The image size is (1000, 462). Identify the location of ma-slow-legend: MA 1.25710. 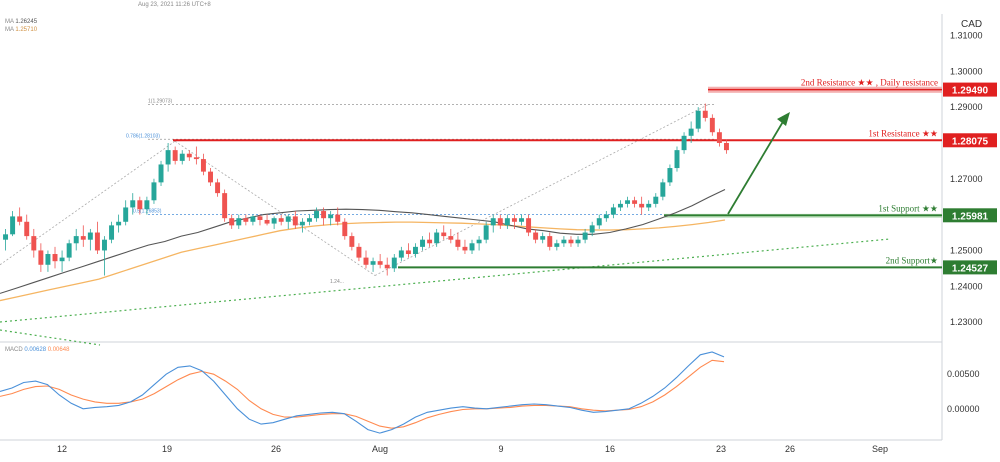
(21, 30).